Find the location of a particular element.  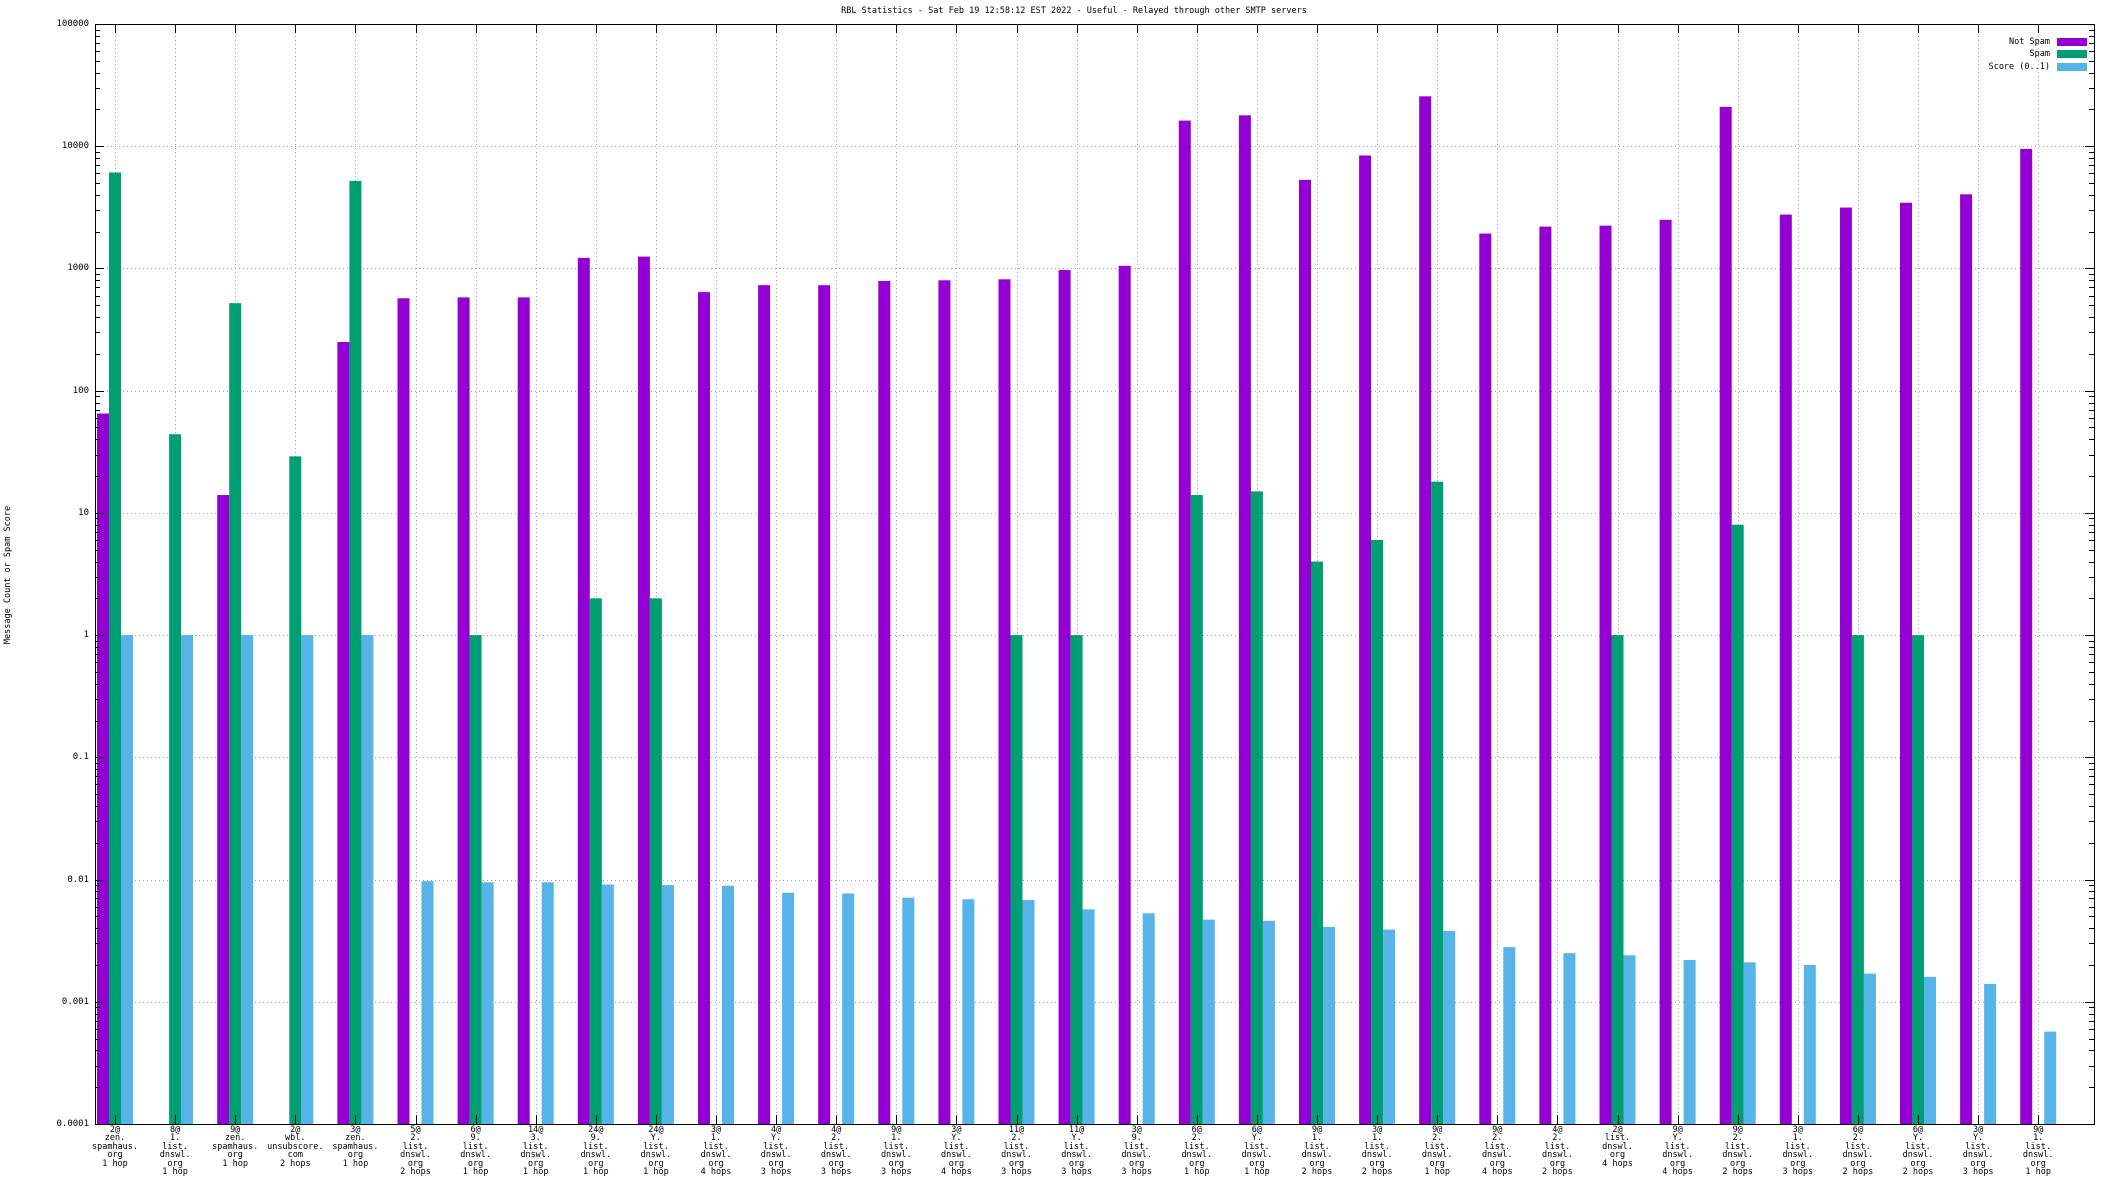

x-tick-label: 3@ Y. list. dnswl. org 4 hops is located at coordinates (956, 1151).